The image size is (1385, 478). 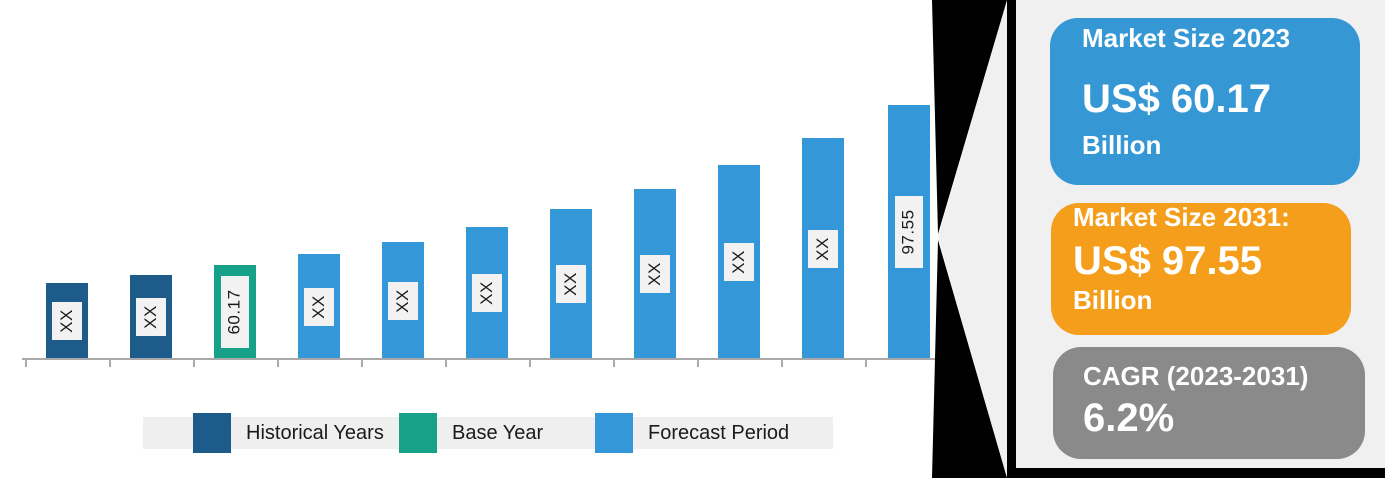 I want to click on bar-forecast: 97.55, so click(x=909, y=232).